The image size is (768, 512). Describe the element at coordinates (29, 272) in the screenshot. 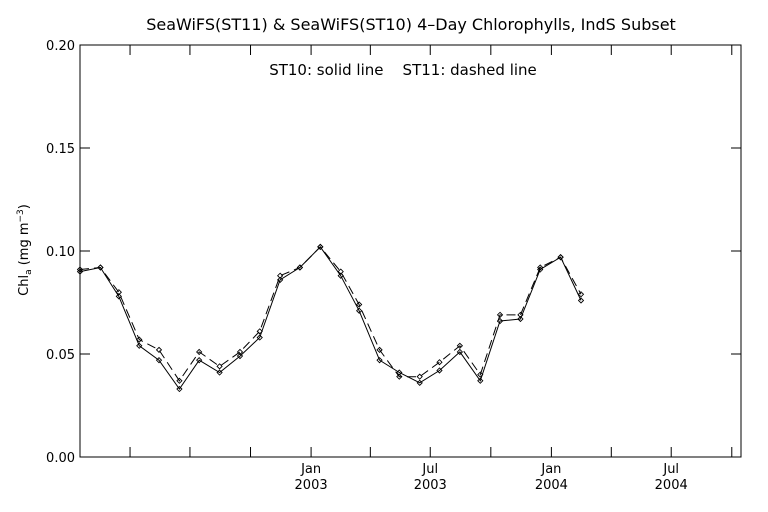

I see `y-label-subscript: a` at that location.